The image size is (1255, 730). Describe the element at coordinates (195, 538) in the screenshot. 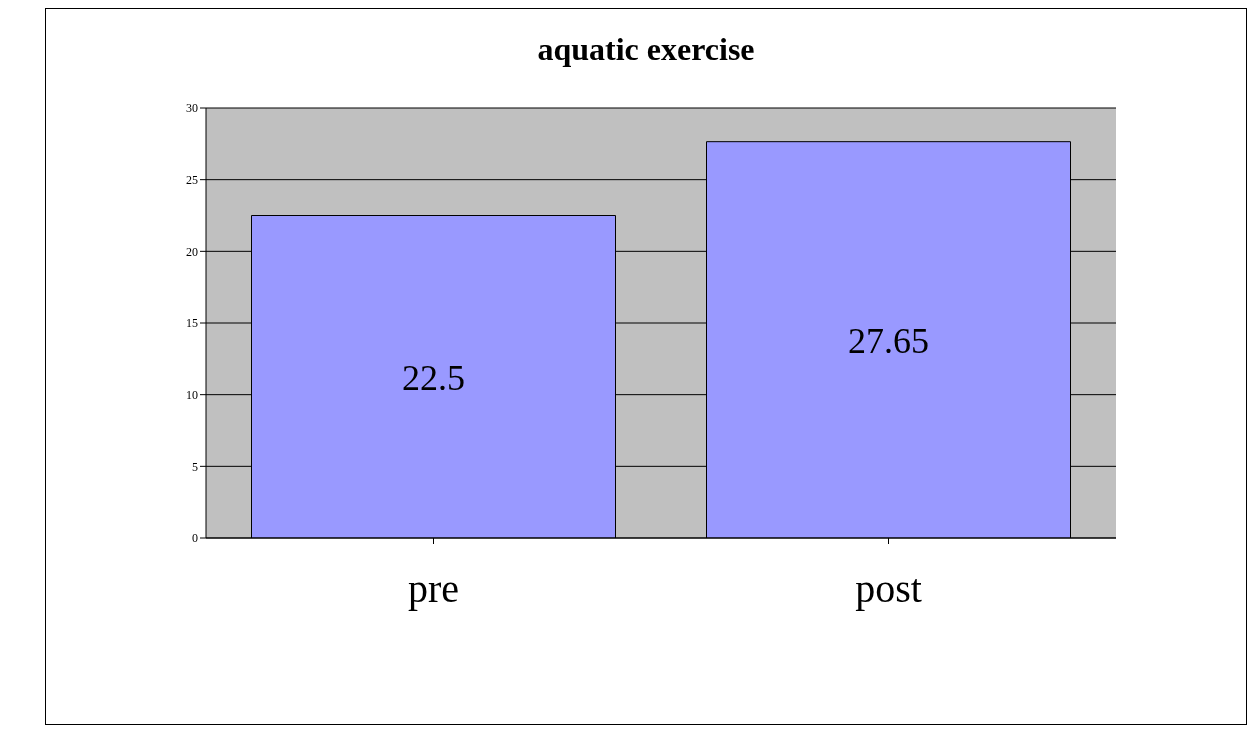

I see `y-tick-label: 0` at that location.